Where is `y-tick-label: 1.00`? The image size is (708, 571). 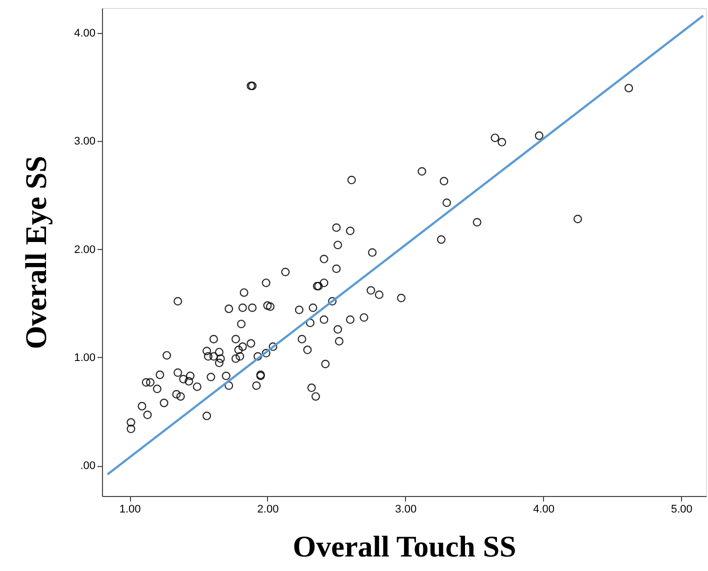 y-tick-label: 1.00 is located at coordinates (85, 358).